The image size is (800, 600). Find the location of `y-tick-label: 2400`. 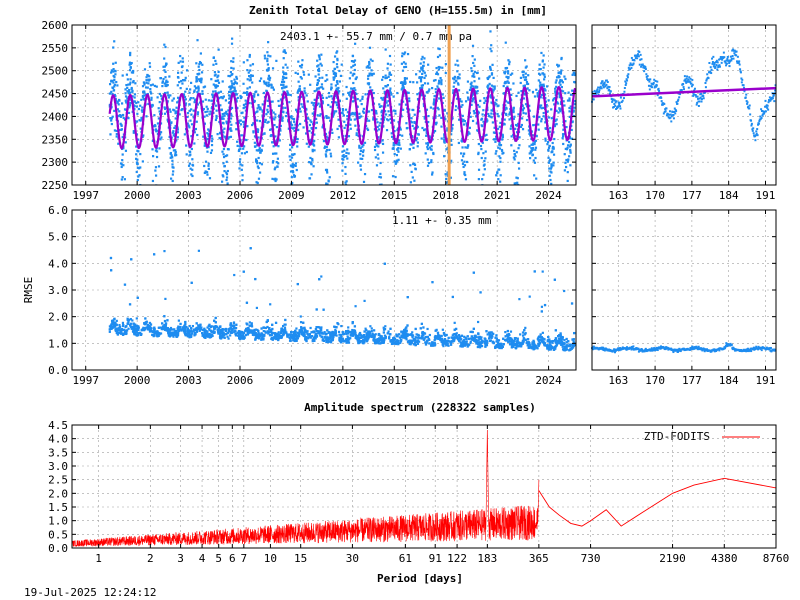

y-tick-label: 2400 is located at coordinates (55, 116).